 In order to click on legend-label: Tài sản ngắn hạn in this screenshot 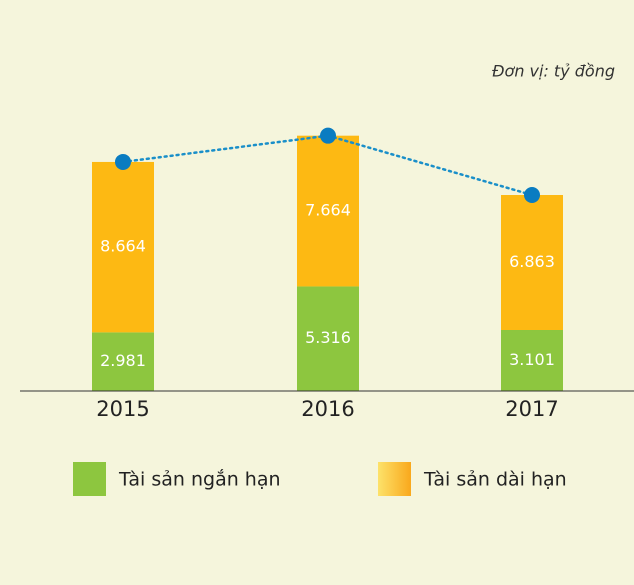, I will do `click(199, 479)`.